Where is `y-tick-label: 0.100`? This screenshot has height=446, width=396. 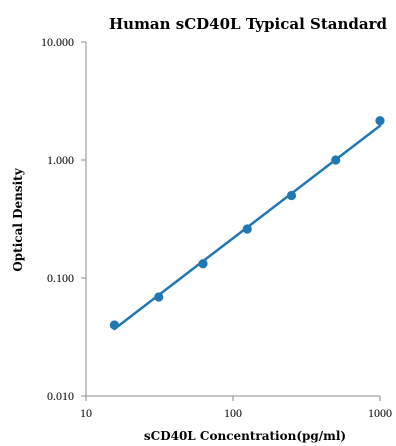 y-tick-label: 0.100 is located at coordinates (60, 278).